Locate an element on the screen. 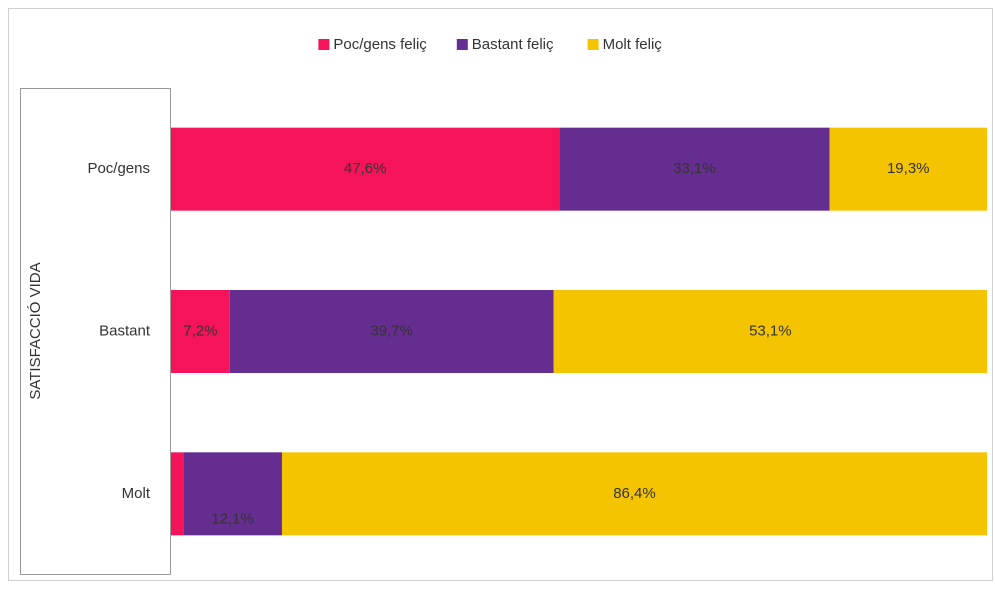  category-label: Molt is located at coordinates (136, 493).